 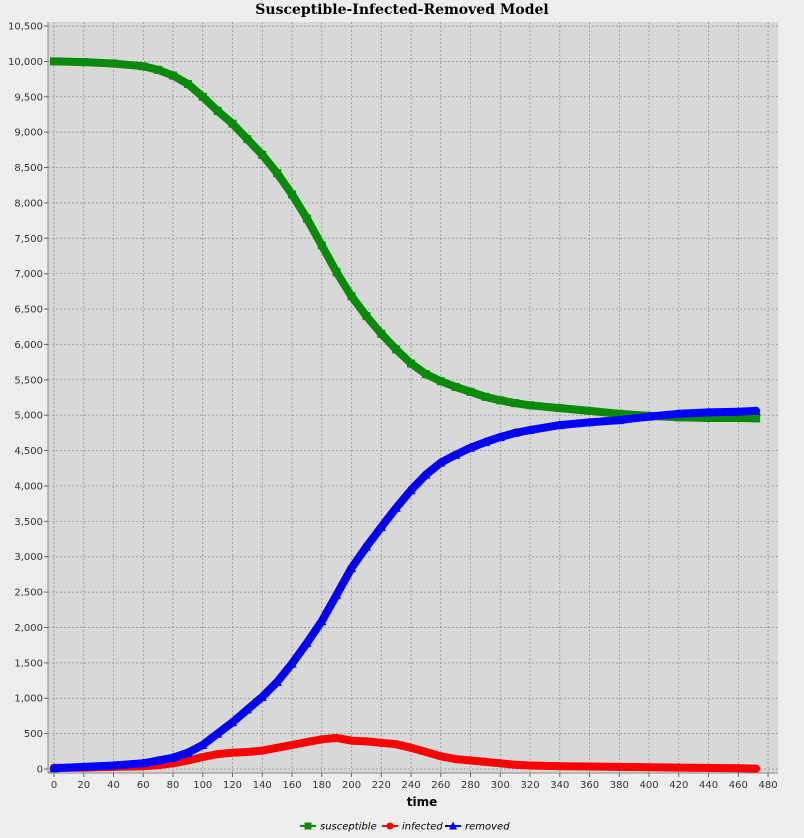 I want to click on x-tick-label: 260, so click(x=440, y=785).